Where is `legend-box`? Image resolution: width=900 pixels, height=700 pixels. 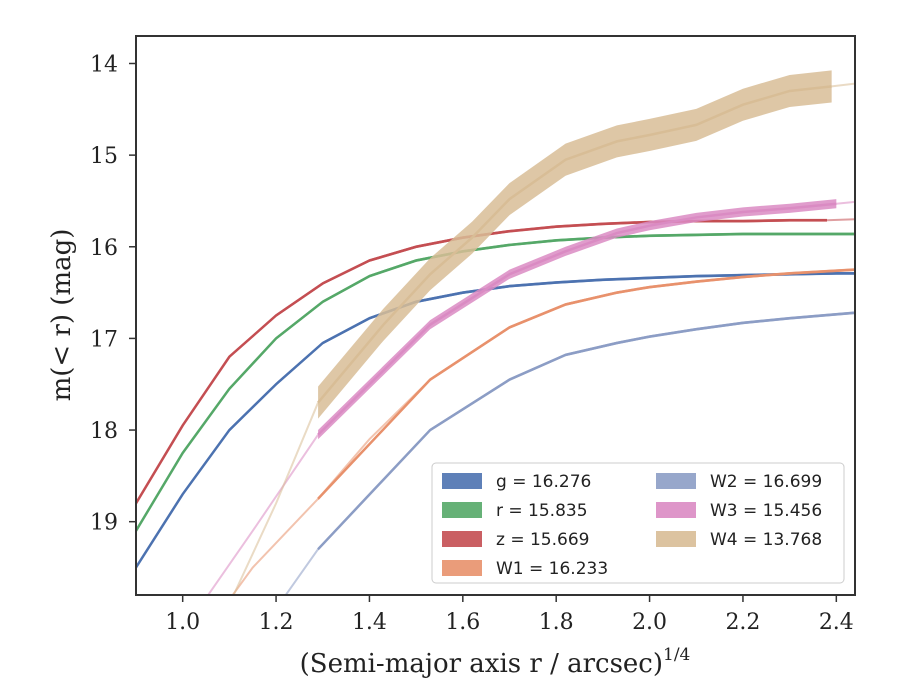 legend-box is located at coordinates (638, 523).